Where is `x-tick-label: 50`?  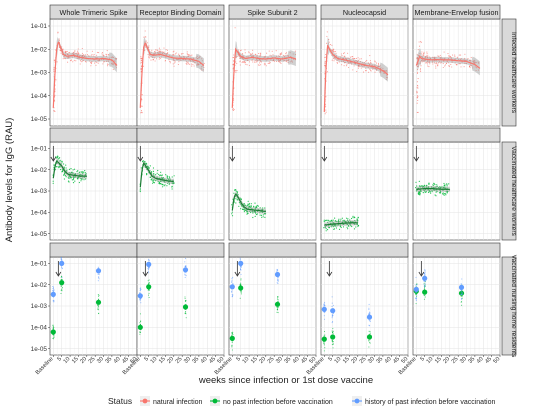
x-tick-label: 50 is located at coordinates (134, 360).